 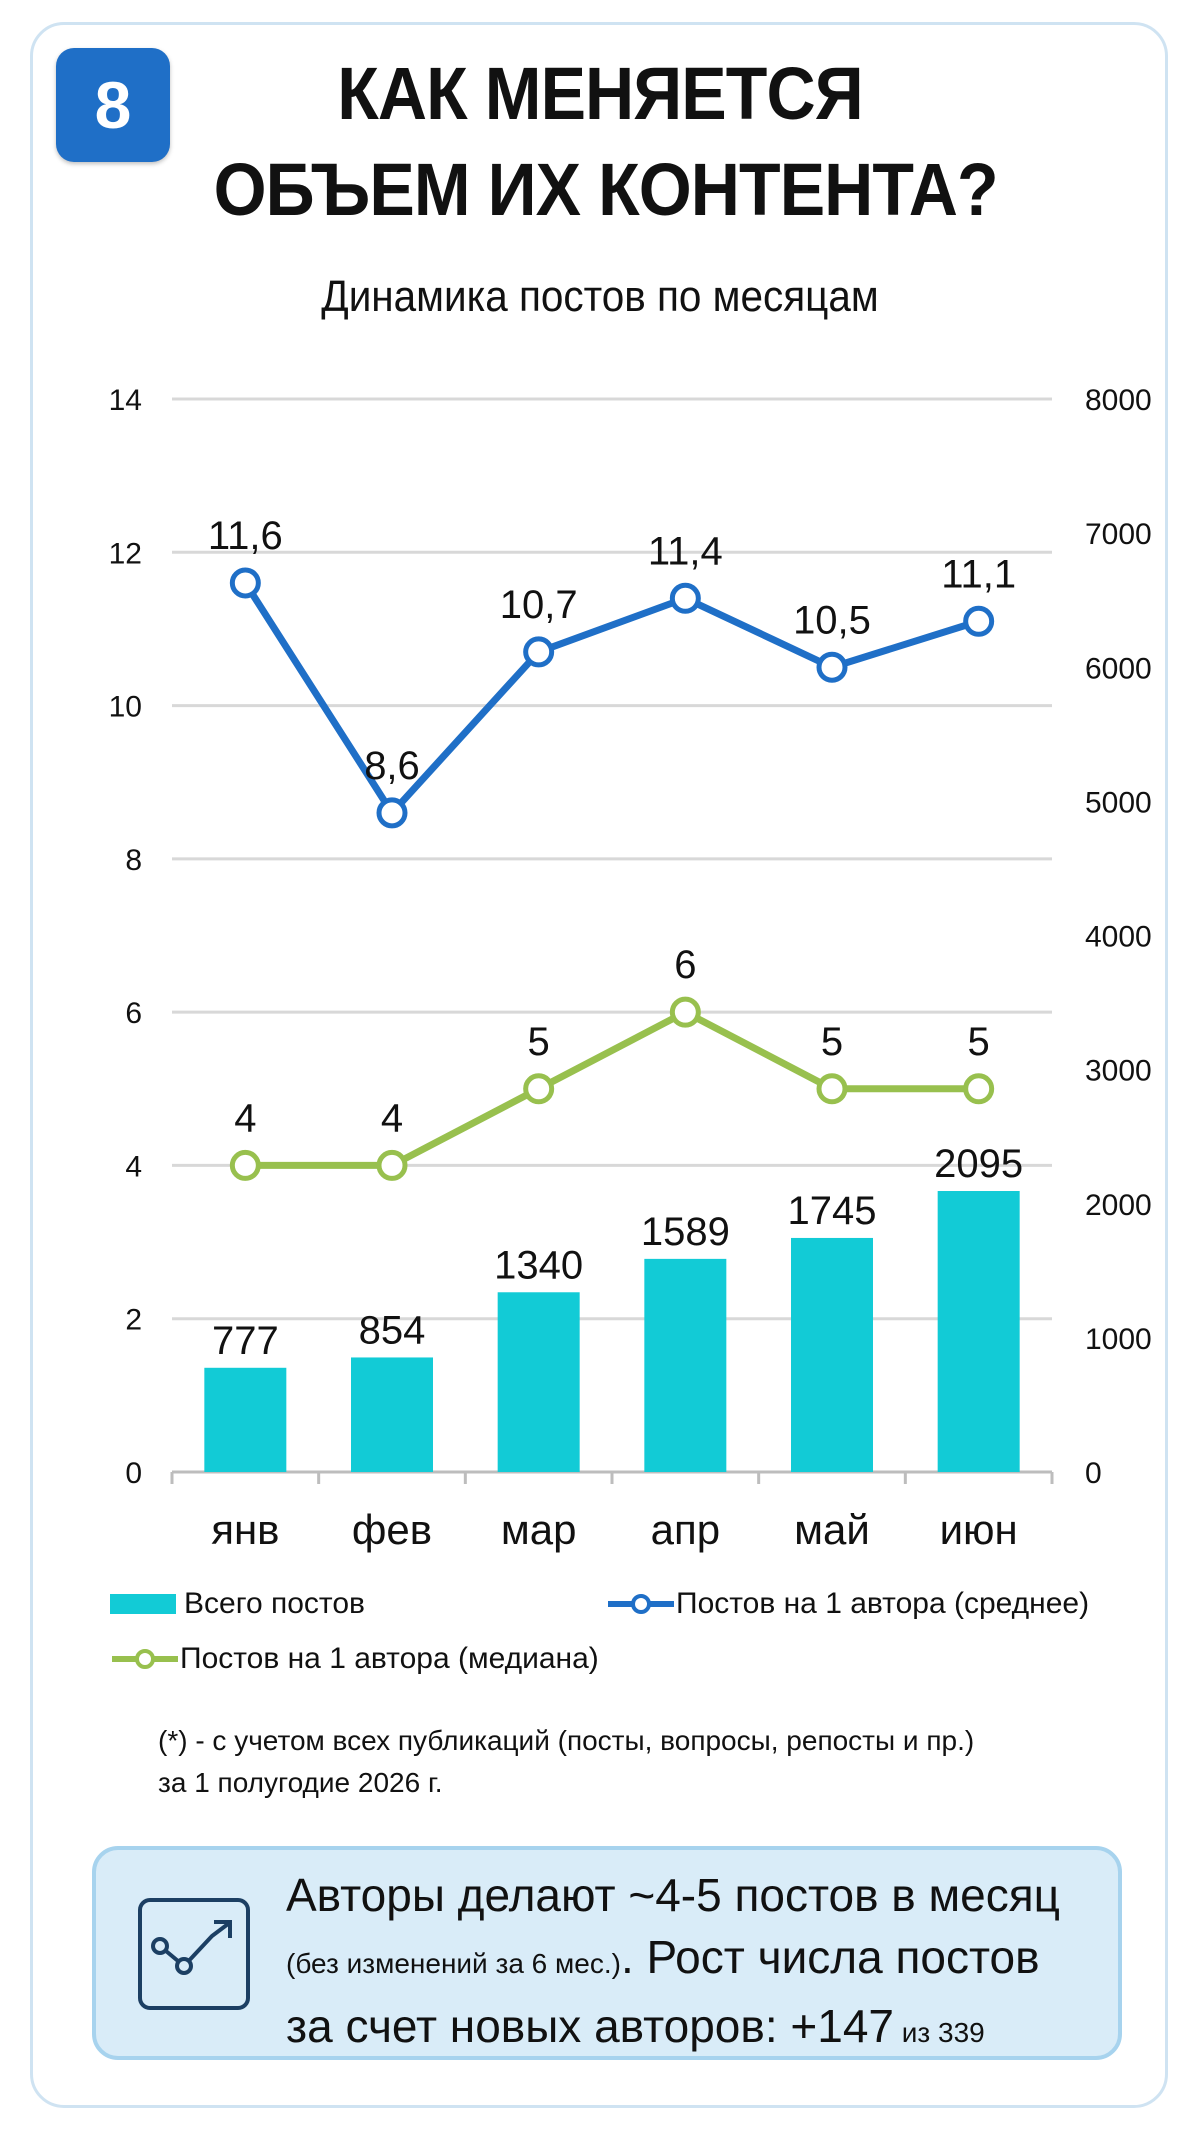 What do you see at coordinates (979, 1529) in the screenshot?
I see `x-axis-category-label: июн` at bounding box center [979, 1529].